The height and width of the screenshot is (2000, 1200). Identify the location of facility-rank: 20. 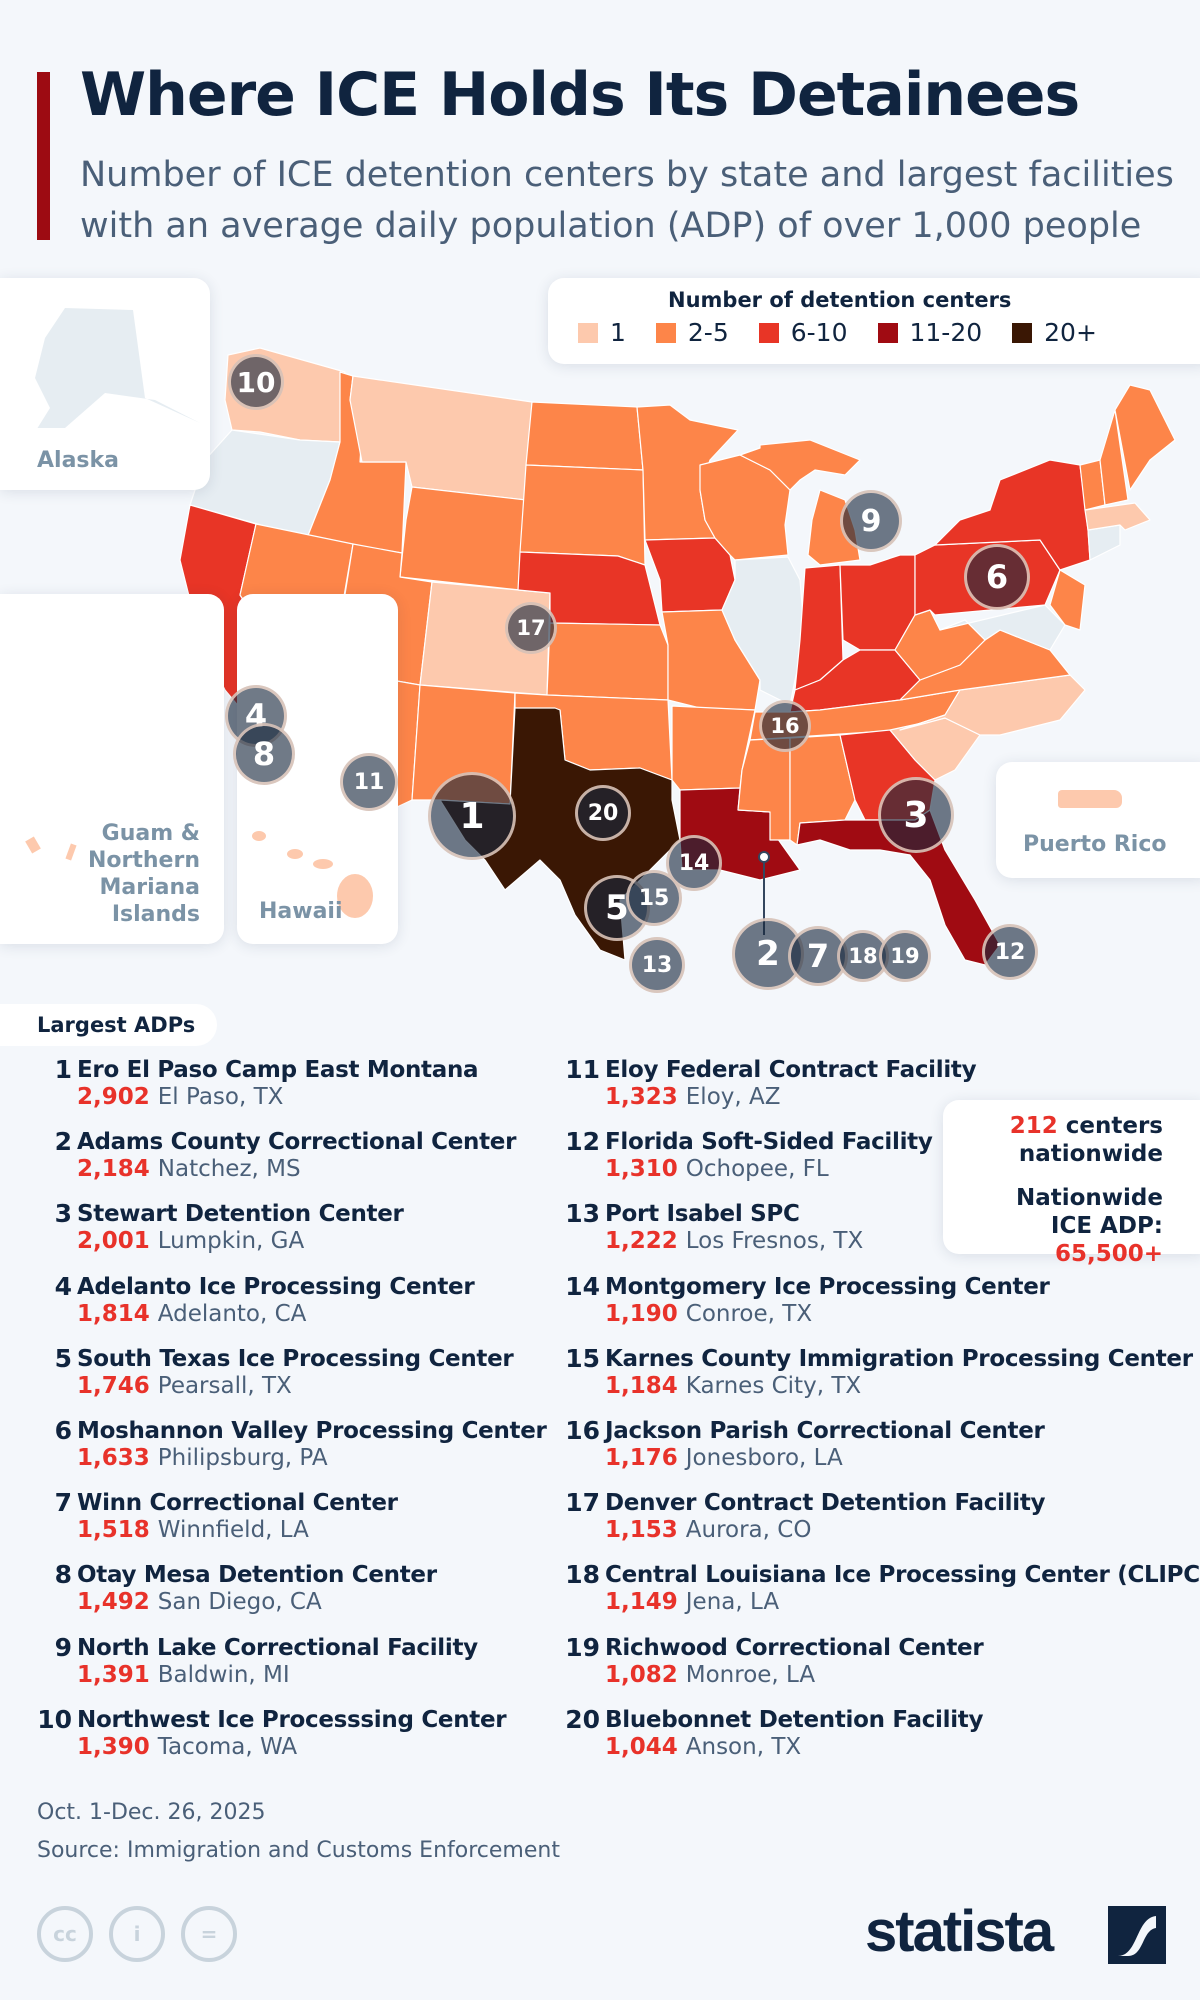
(582, 1719).